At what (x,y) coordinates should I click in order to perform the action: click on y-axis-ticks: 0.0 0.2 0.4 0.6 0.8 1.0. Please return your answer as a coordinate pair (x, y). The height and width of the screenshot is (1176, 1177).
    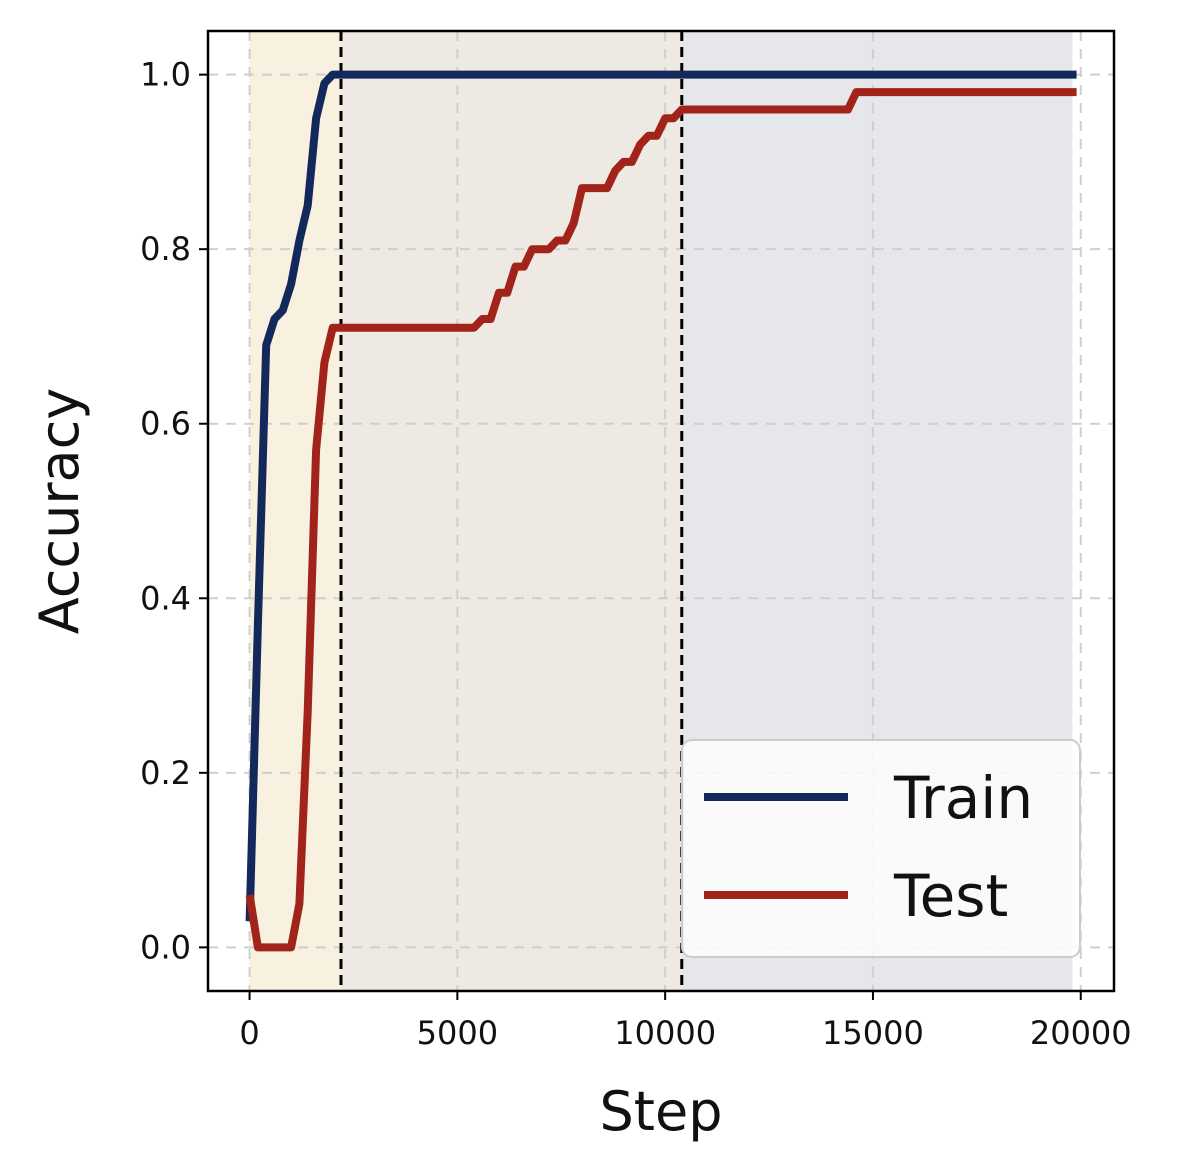
    Looking at the image, I should click on (174, 511).